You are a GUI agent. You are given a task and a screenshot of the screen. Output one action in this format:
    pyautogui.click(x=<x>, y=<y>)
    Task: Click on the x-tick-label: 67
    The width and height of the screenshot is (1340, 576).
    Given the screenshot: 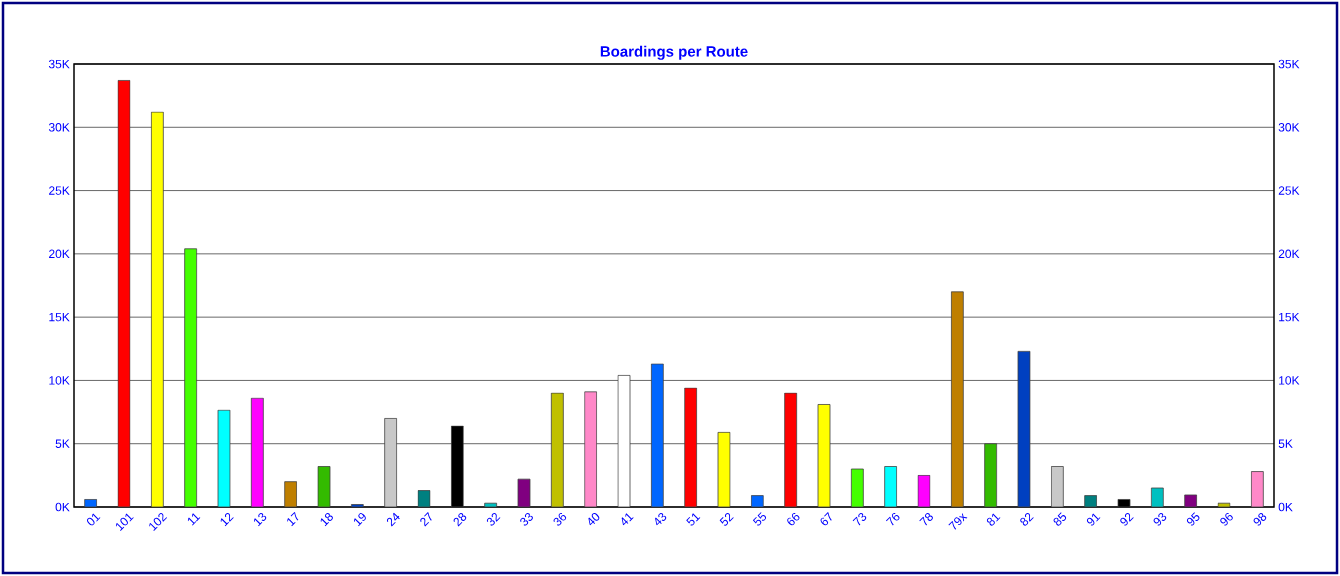 What is the action you would take?
    pyautogui.click(x=826, y=519)
    